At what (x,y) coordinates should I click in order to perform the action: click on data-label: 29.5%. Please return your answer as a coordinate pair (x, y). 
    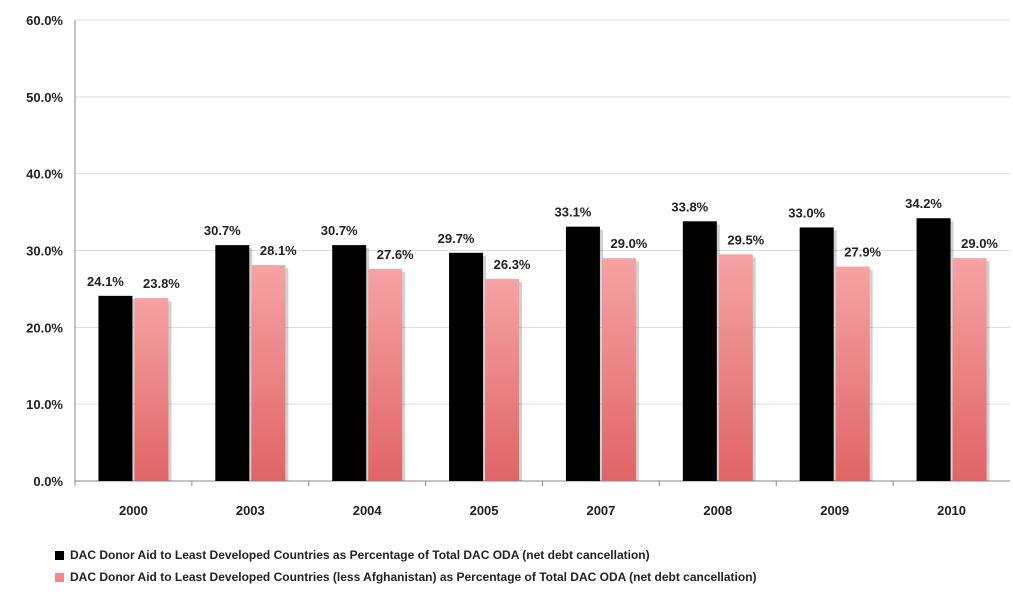
    Looking at the image, I should click on (745, 239).